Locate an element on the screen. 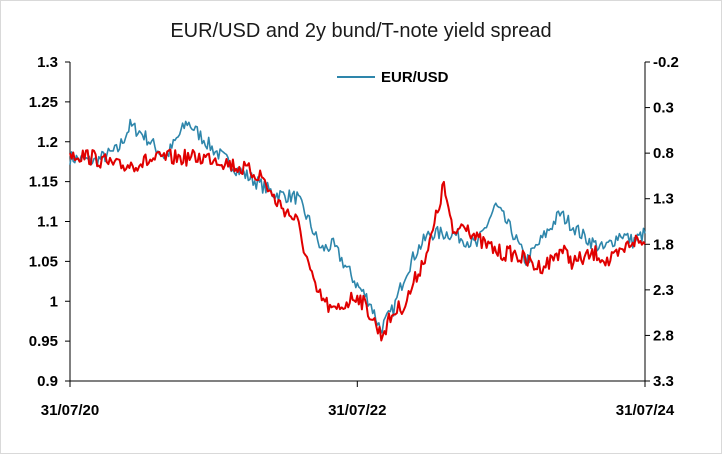 The height and width of the screenshot is (454, 722). right-tick-label: 0.3 is located at coordinates (663, 108).